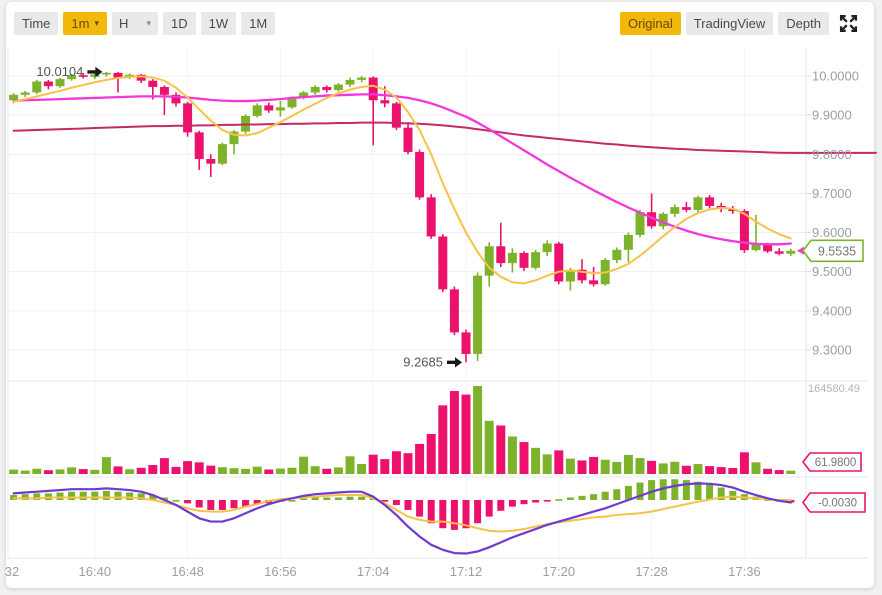 The width and height of the screenshot is (882, 595). What do you see at coordinates (832, 154) in the screenshot?
I see `svg-text: 9.8000` at bounding box center [832, 154].